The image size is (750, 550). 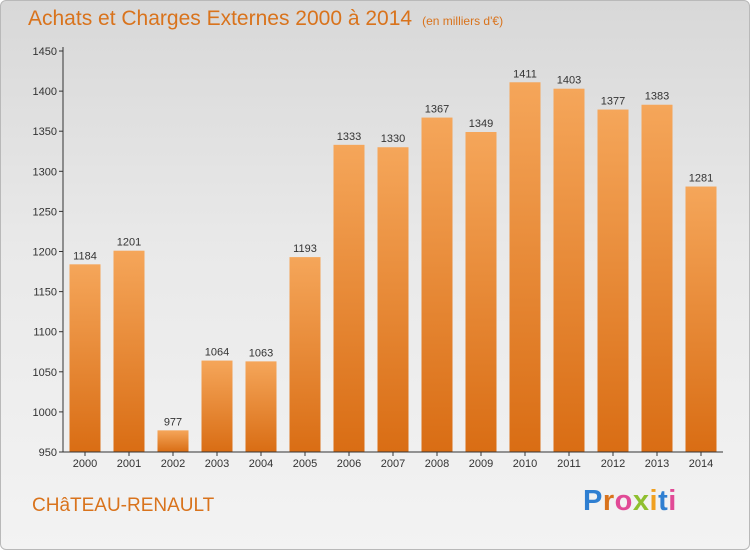 What do you see at coordinates (657, 278) in the screenshot?
I see `bar-2013` at bounding box center [657, 278].